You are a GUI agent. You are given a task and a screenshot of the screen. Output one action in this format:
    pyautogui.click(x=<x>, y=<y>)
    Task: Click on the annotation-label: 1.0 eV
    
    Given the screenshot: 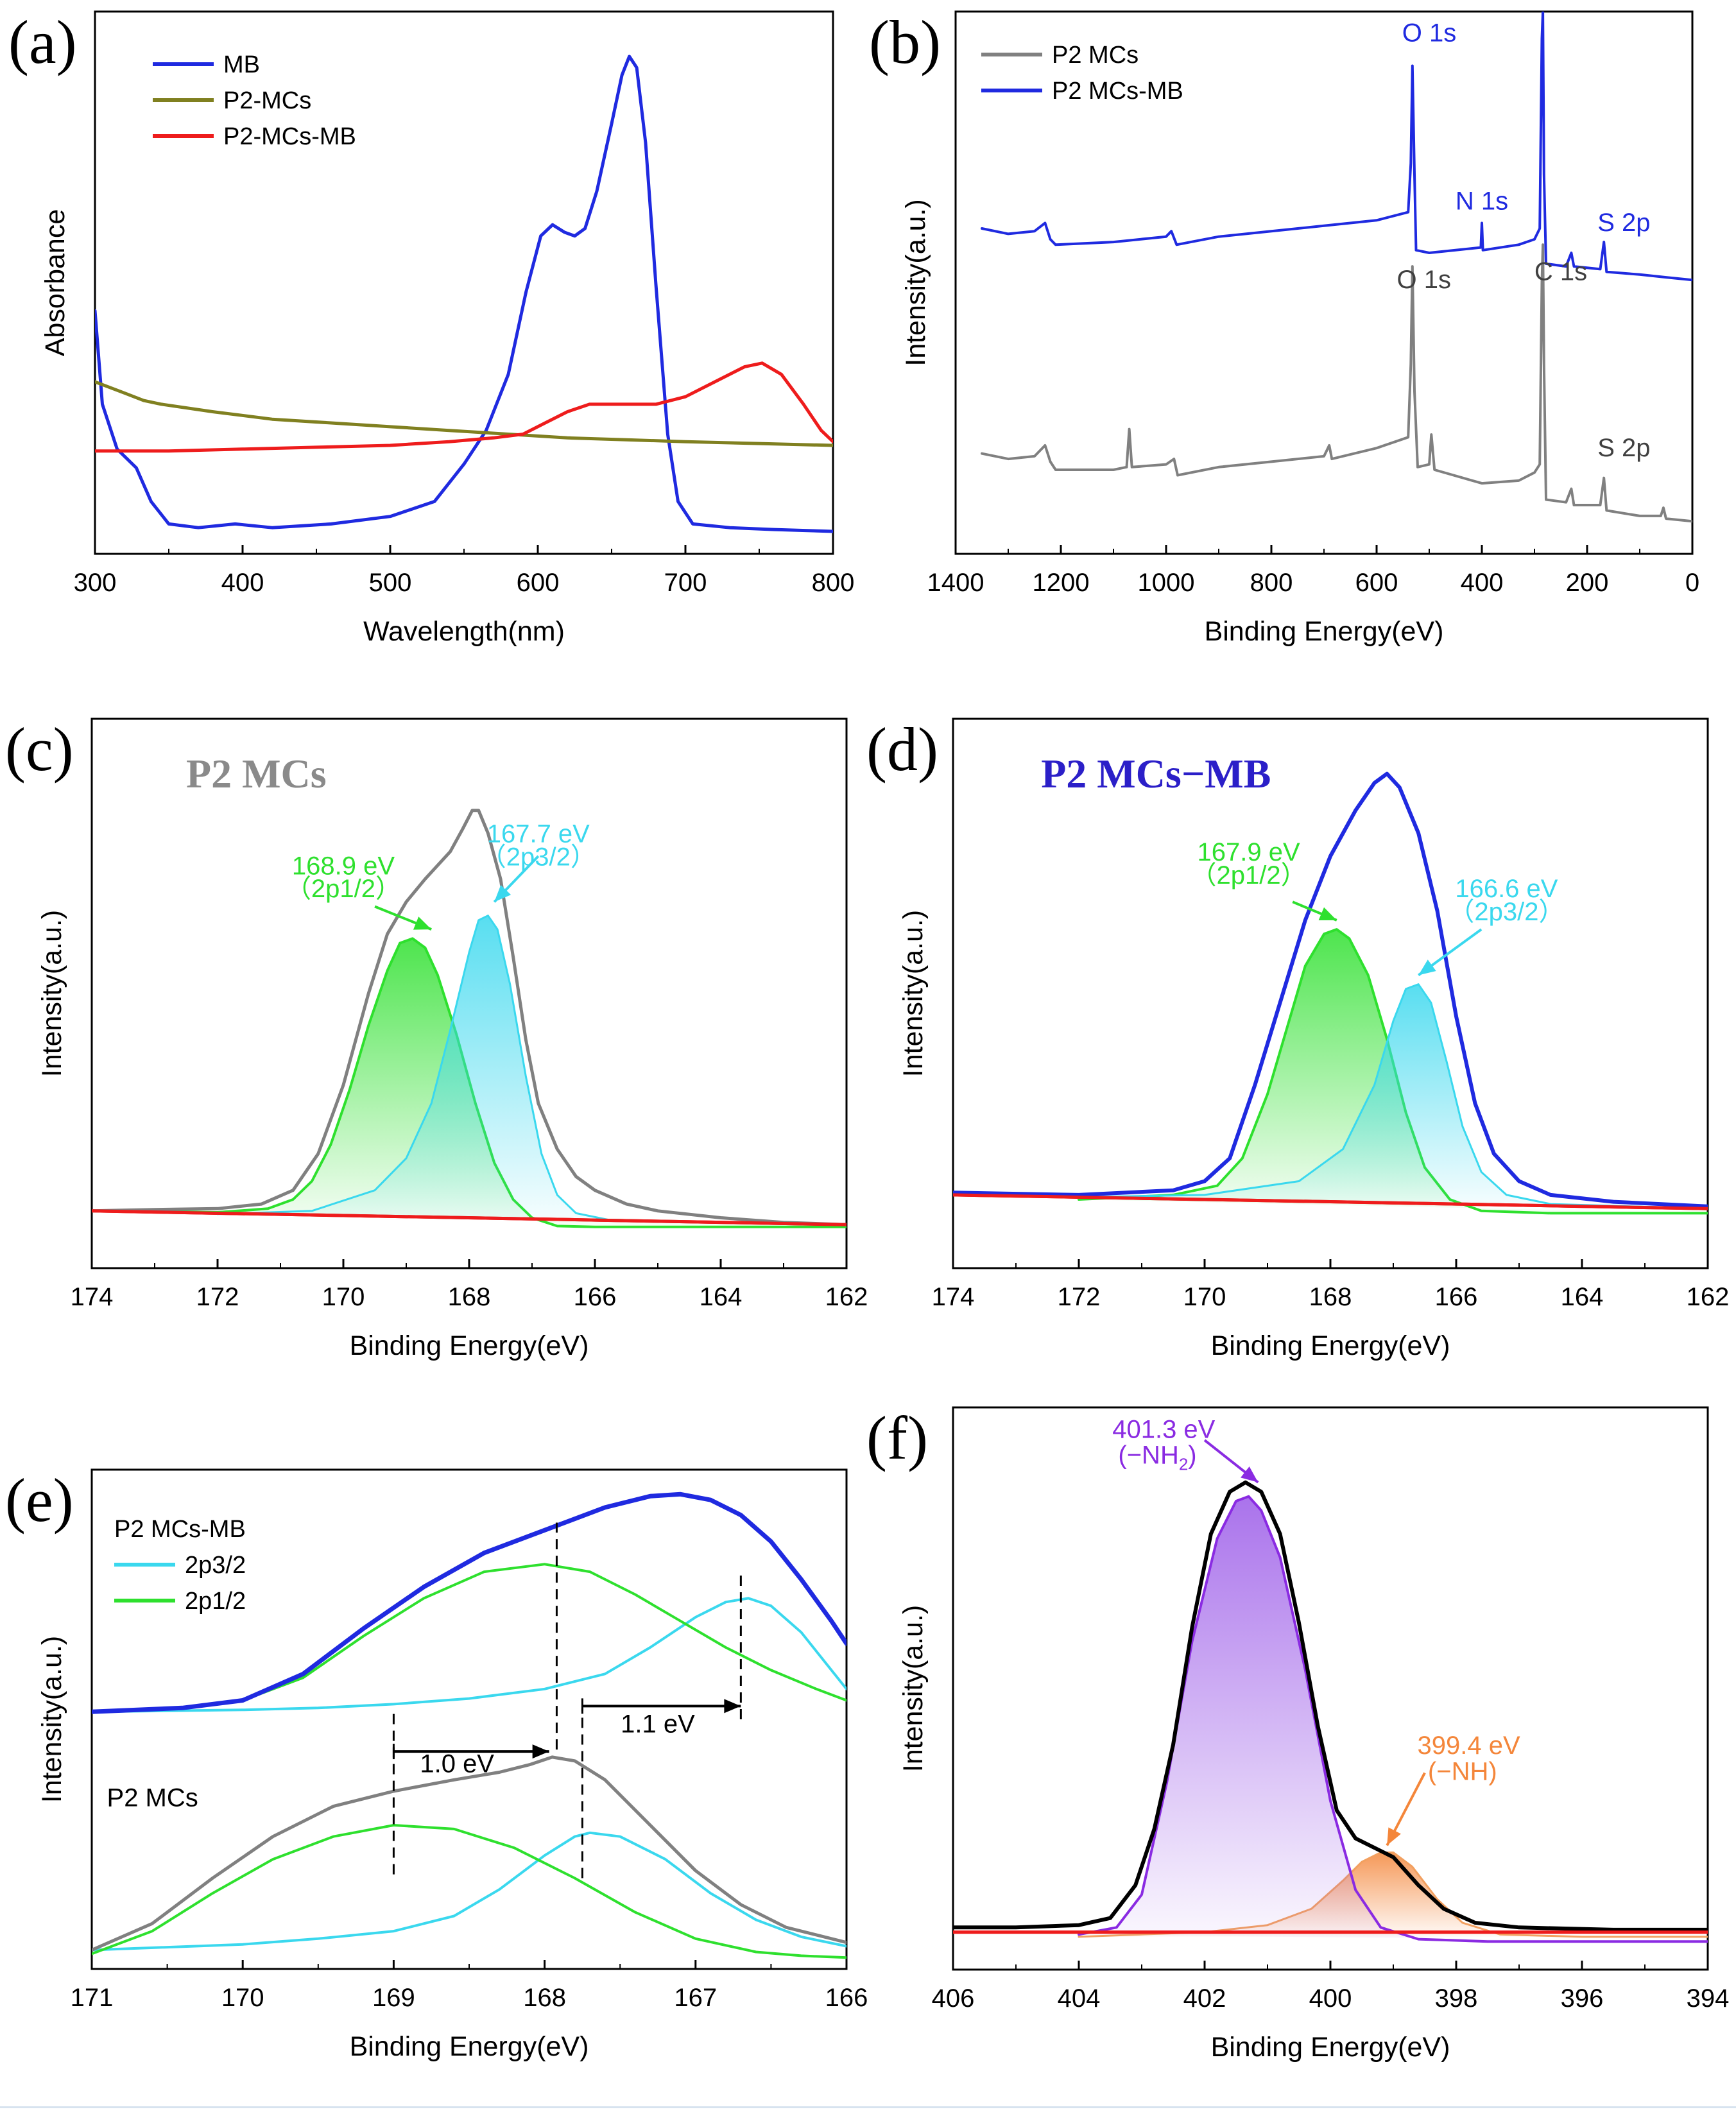 What is the action you would take?
    pyautogui.click(x=457, y=1764)
    